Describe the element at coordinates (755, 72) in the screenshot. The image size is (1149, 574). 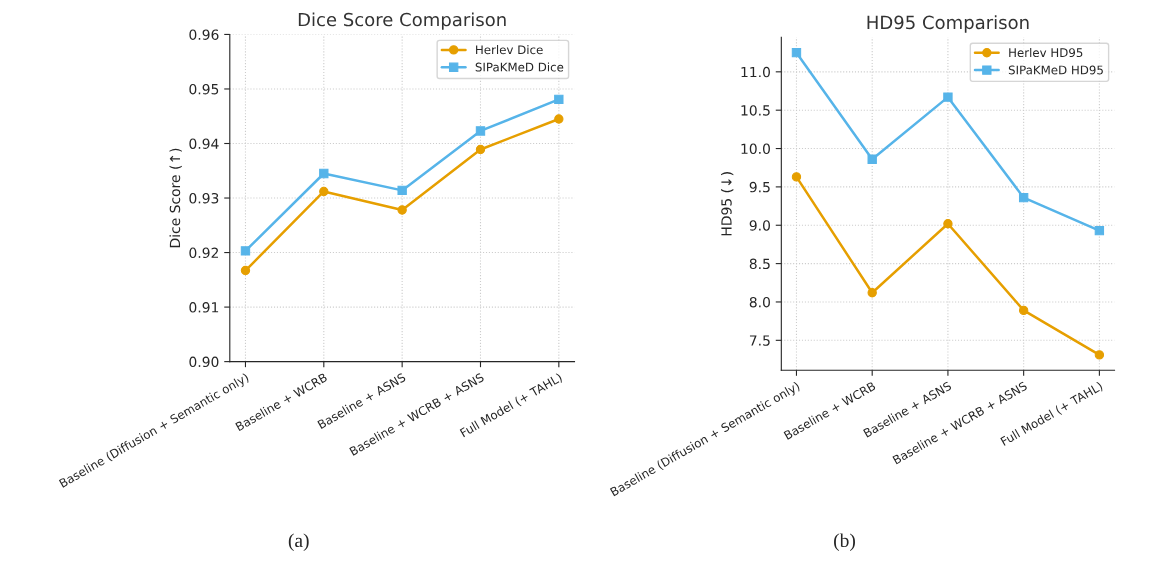
I see `y-tick-label: 11.0` at that location.